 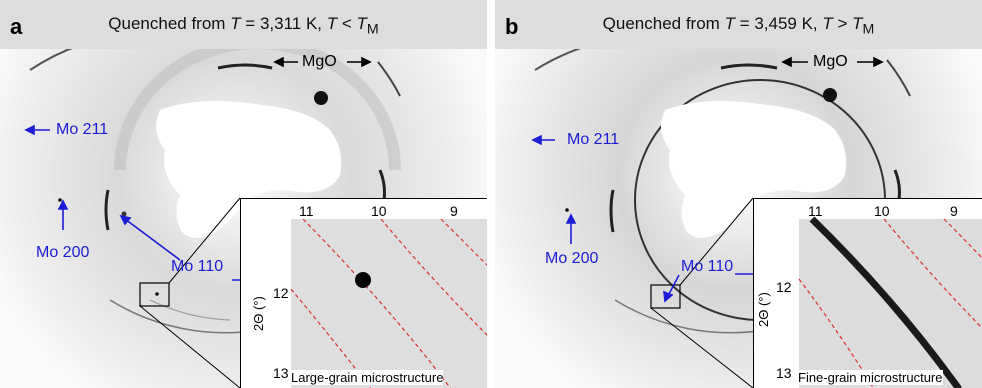 I want to click on panel-letter: a, so click(x=16, y=26).